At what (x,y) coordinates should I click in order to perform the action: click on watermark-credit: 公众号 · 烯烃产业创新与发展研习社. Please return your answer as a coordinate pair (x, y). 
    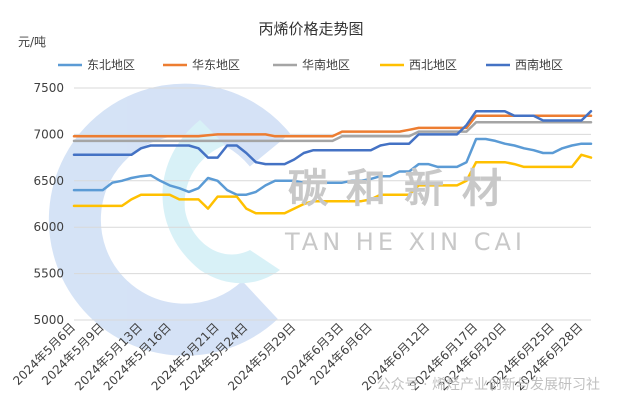
    Looking at the image, I should click on (488, 385).